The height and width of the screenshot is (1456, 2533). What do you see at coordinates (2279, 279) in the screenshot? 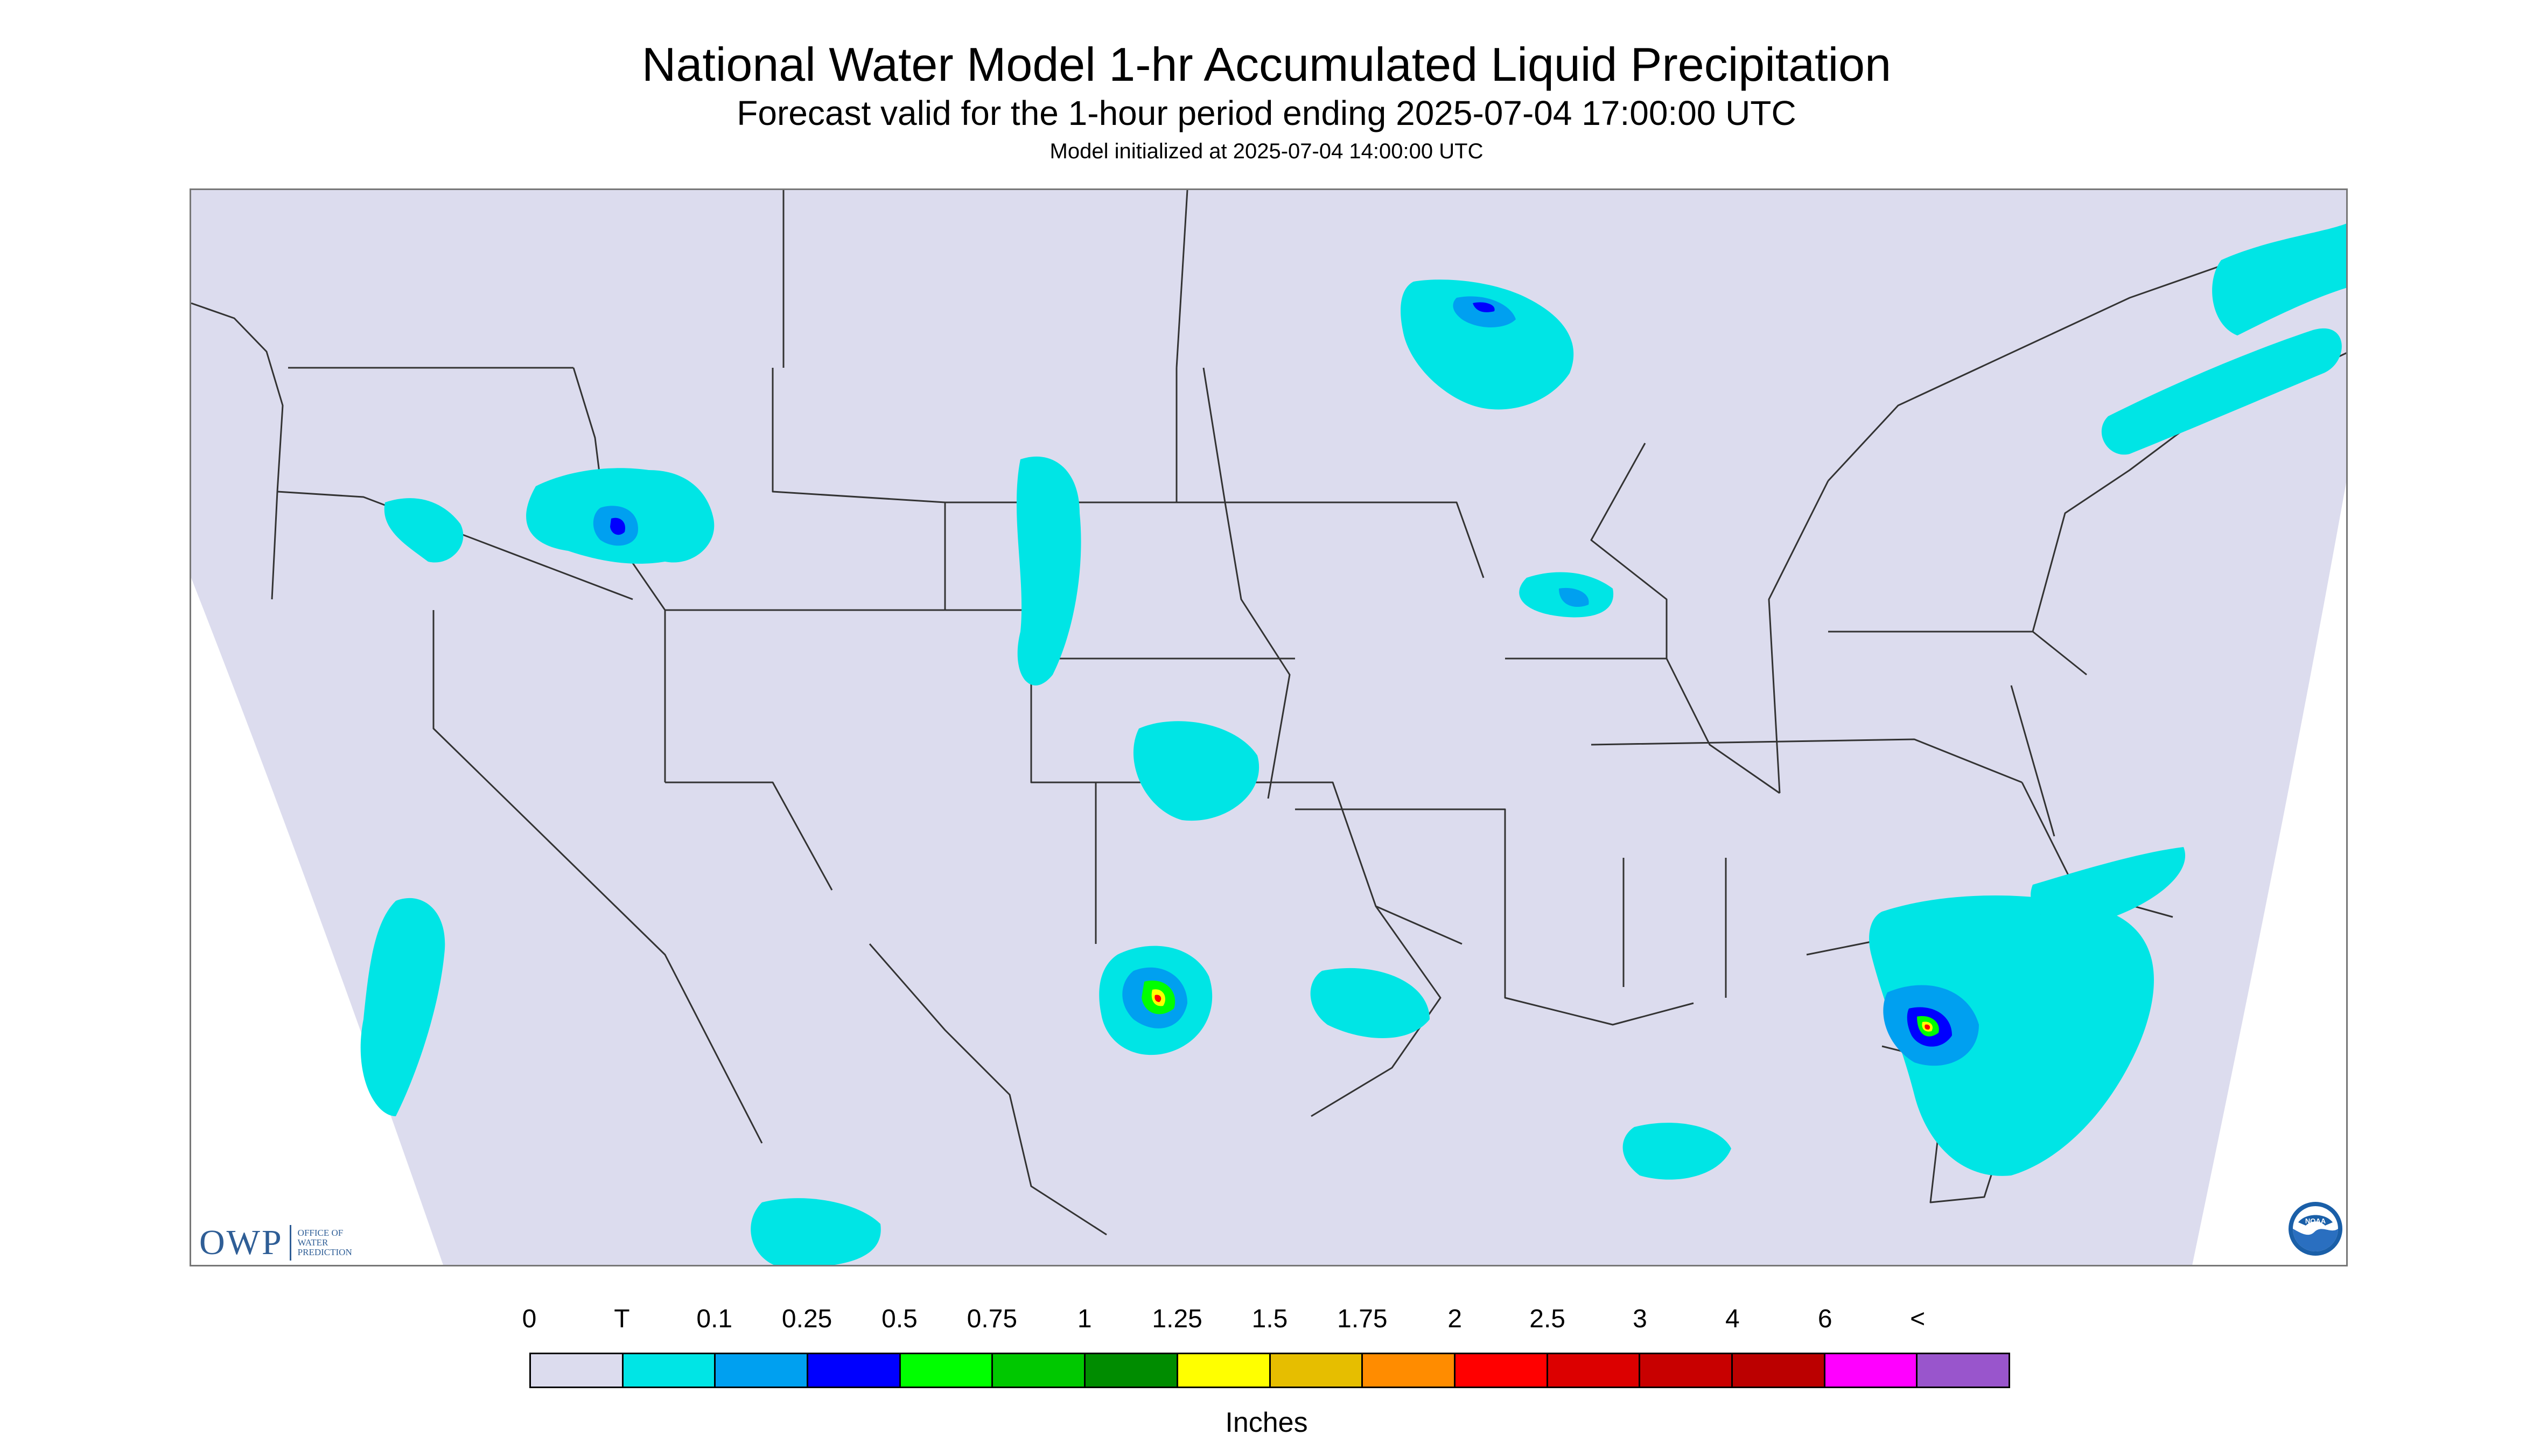
I see `rain-maine` at bounding box center [2279, 279].